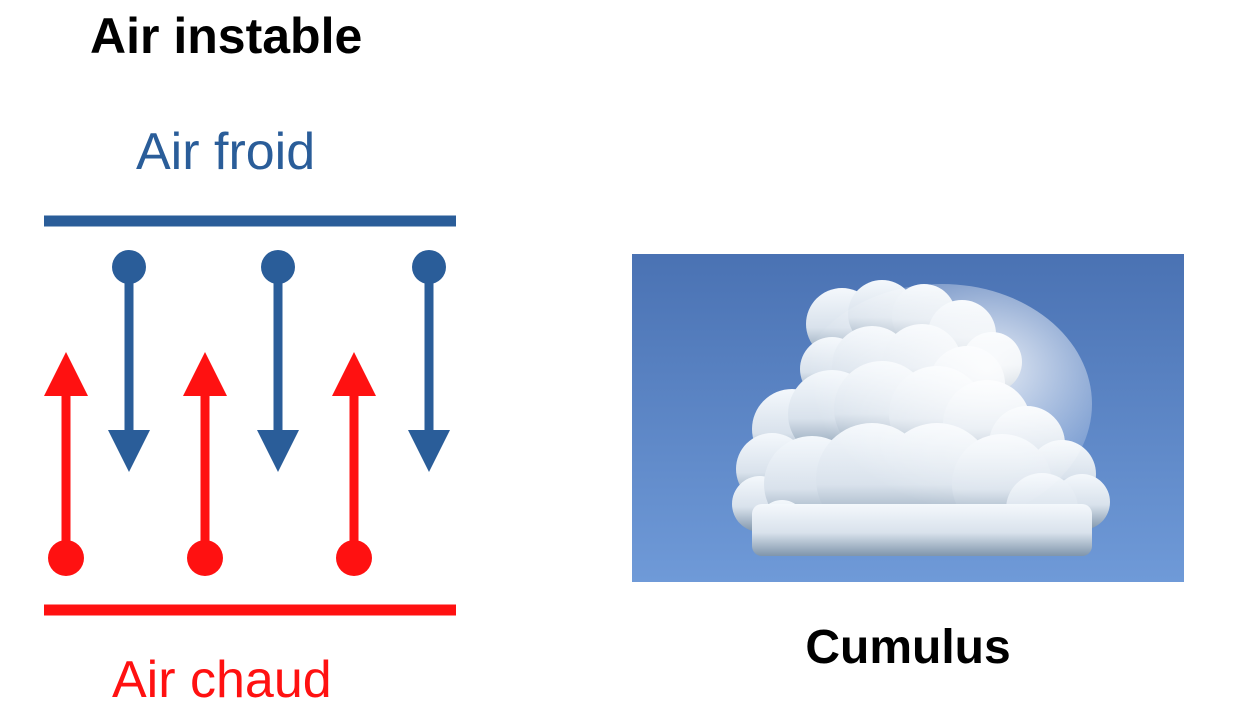 The height and width of the screenshot is (725, 1247). What do you see at coordinates (222, 680) in the screenshot?
I see `warm-air-label: Air chaud` at bounding box center [222, 680].